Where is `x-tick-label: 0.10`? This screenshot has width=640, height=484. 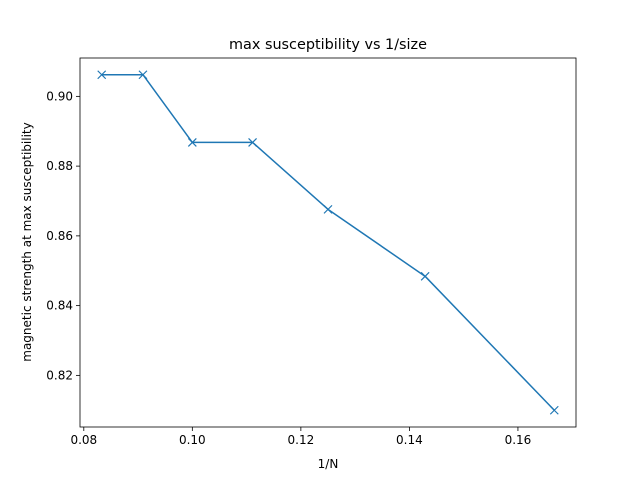 x-tick-label: 0.10 is located at coordinates (192, 440).